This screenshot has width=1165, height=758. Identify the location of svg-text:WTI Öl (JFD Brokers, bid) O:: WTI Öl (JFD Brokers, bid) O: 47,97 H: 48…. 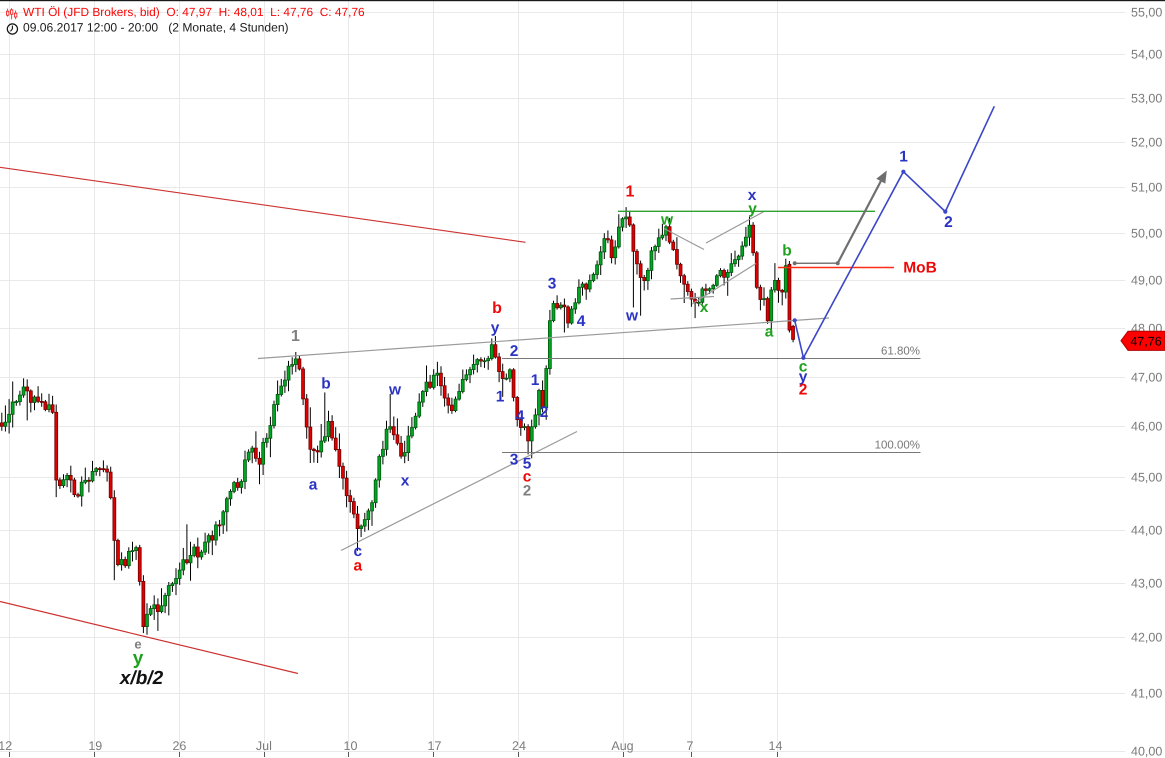
(194, 12).